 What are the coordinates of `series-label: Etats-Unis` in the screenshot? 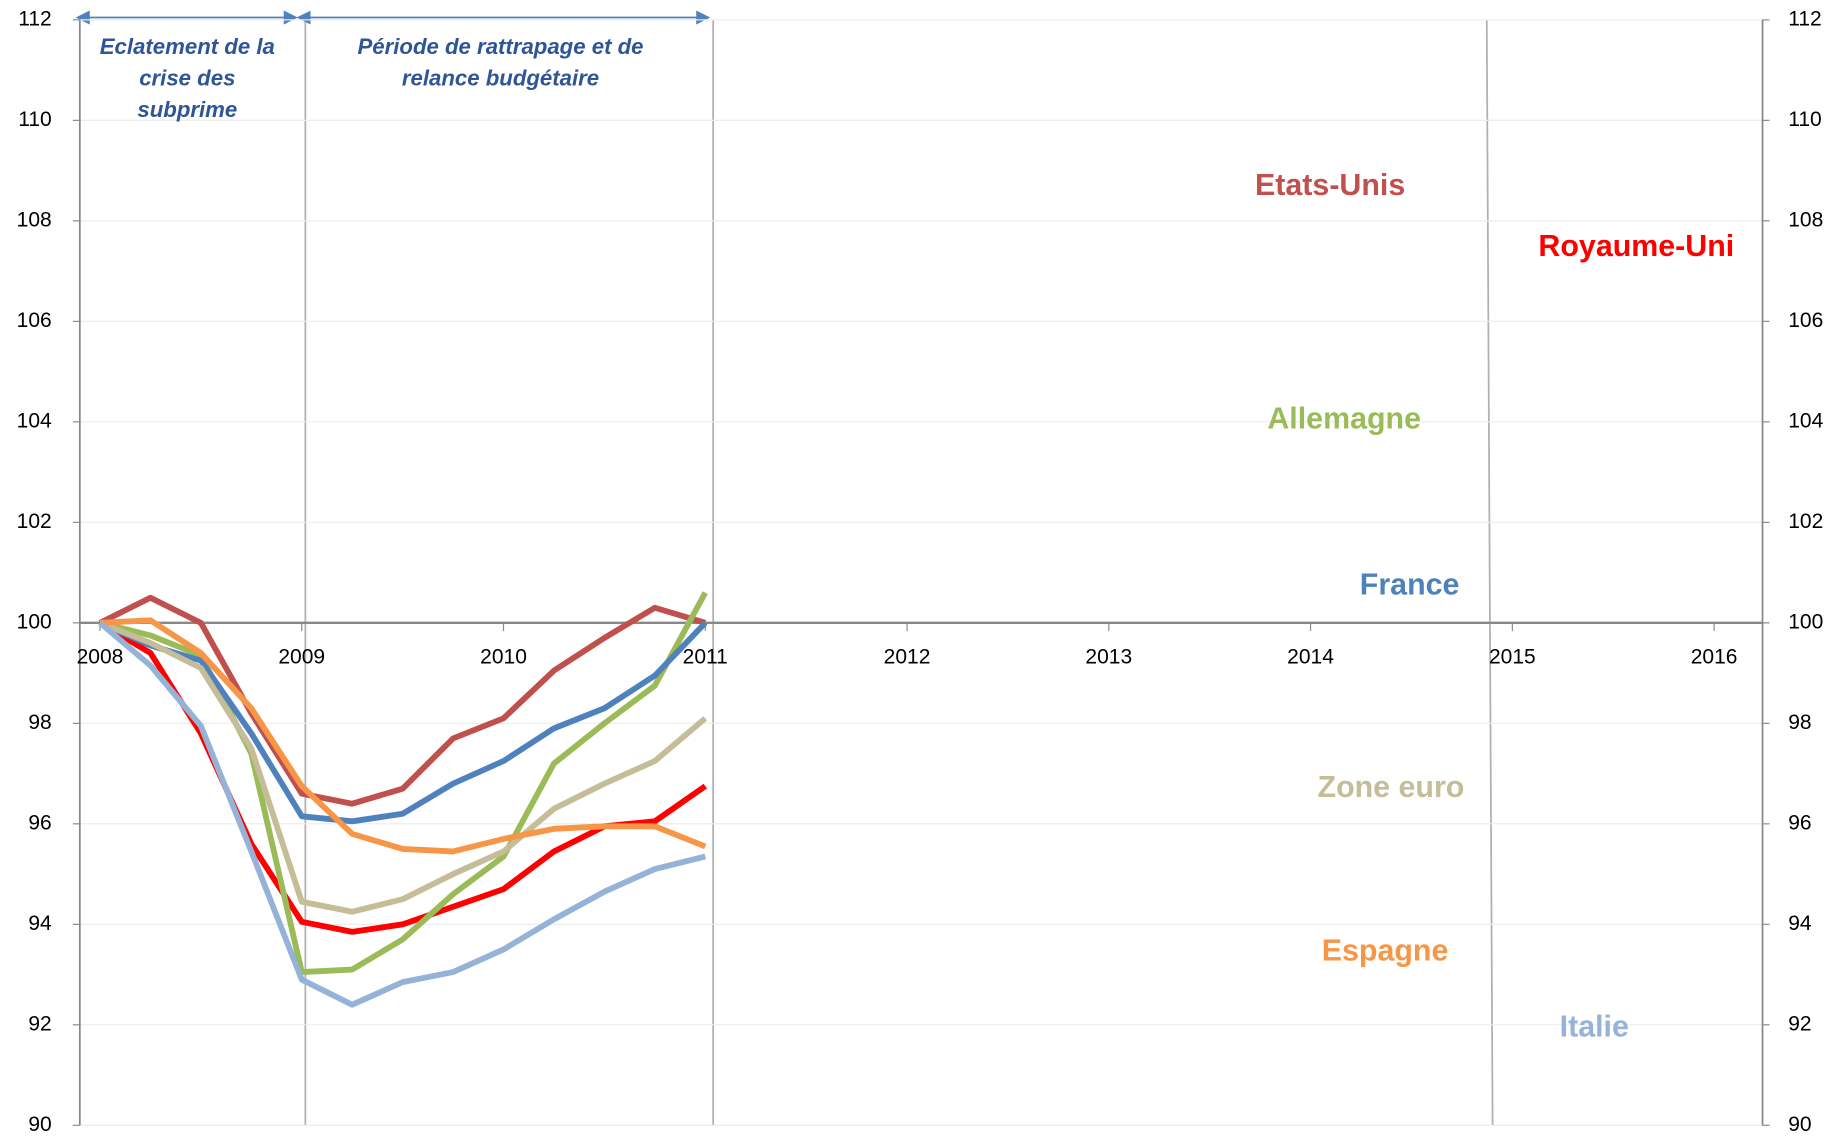 It's located at (1330, 185).